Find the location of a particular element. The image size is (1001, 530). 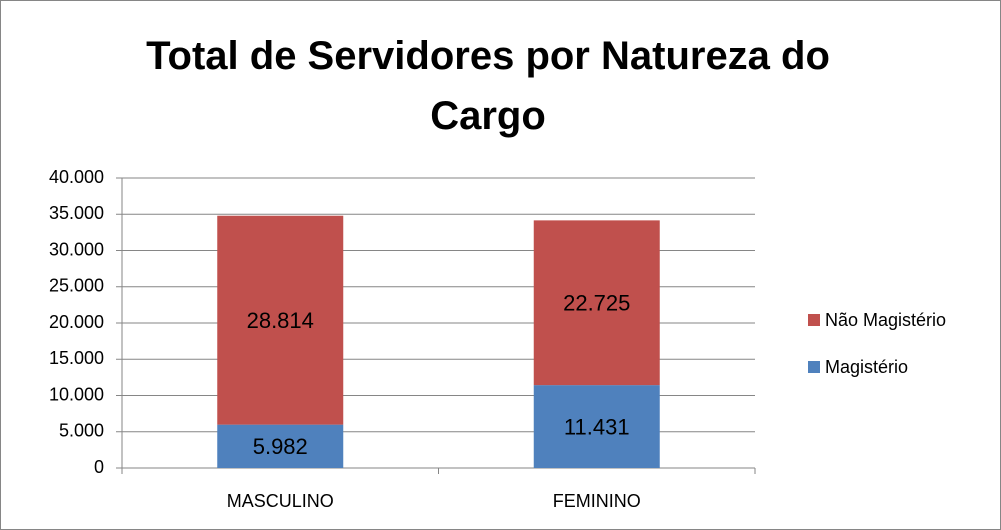

data-label: 28.814 is located at coordinates (280, 320).